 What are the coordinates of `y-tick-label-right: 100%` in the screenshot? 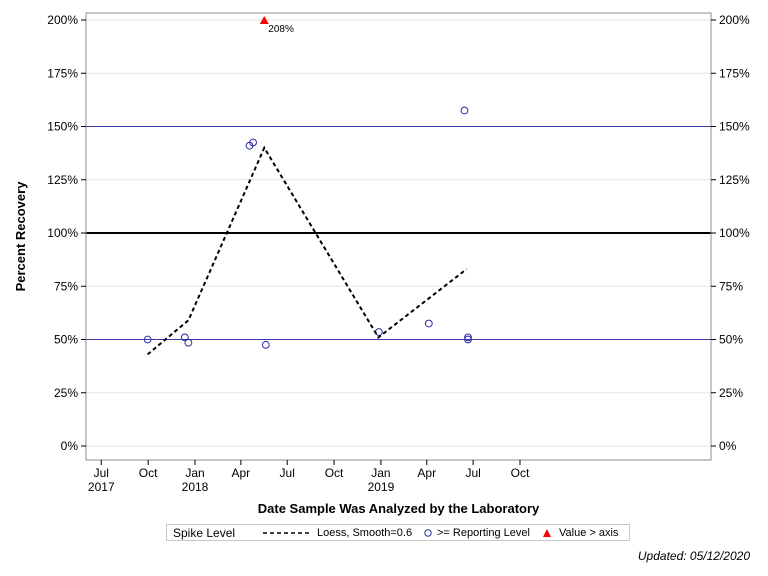 It's located at (734, 233).